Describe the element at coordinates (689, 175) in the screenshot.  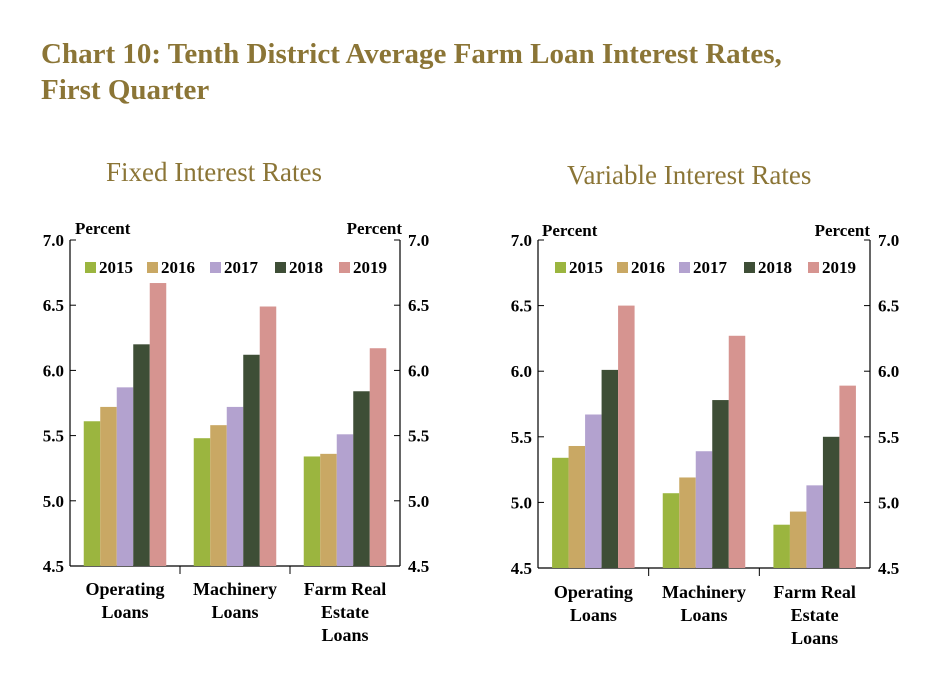
I see `variable-chart-title: Variable Interest Rates` at that location.